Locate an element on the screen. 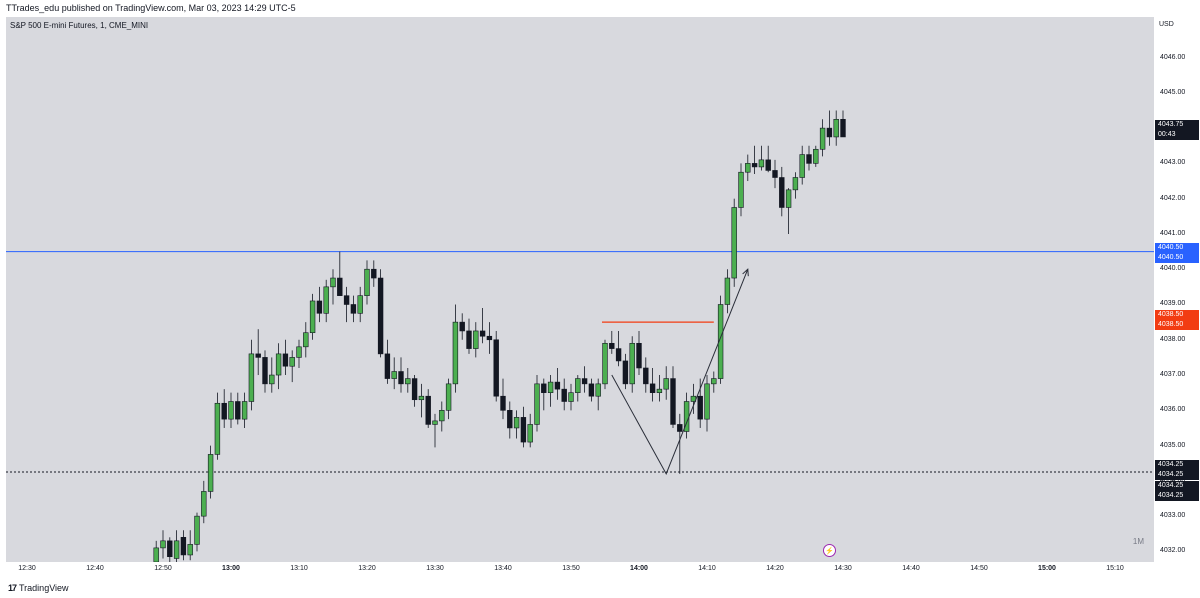 The height and width of the screenshot is (598, 1200). arrow-head-icon is located at coordinates (745, 272).